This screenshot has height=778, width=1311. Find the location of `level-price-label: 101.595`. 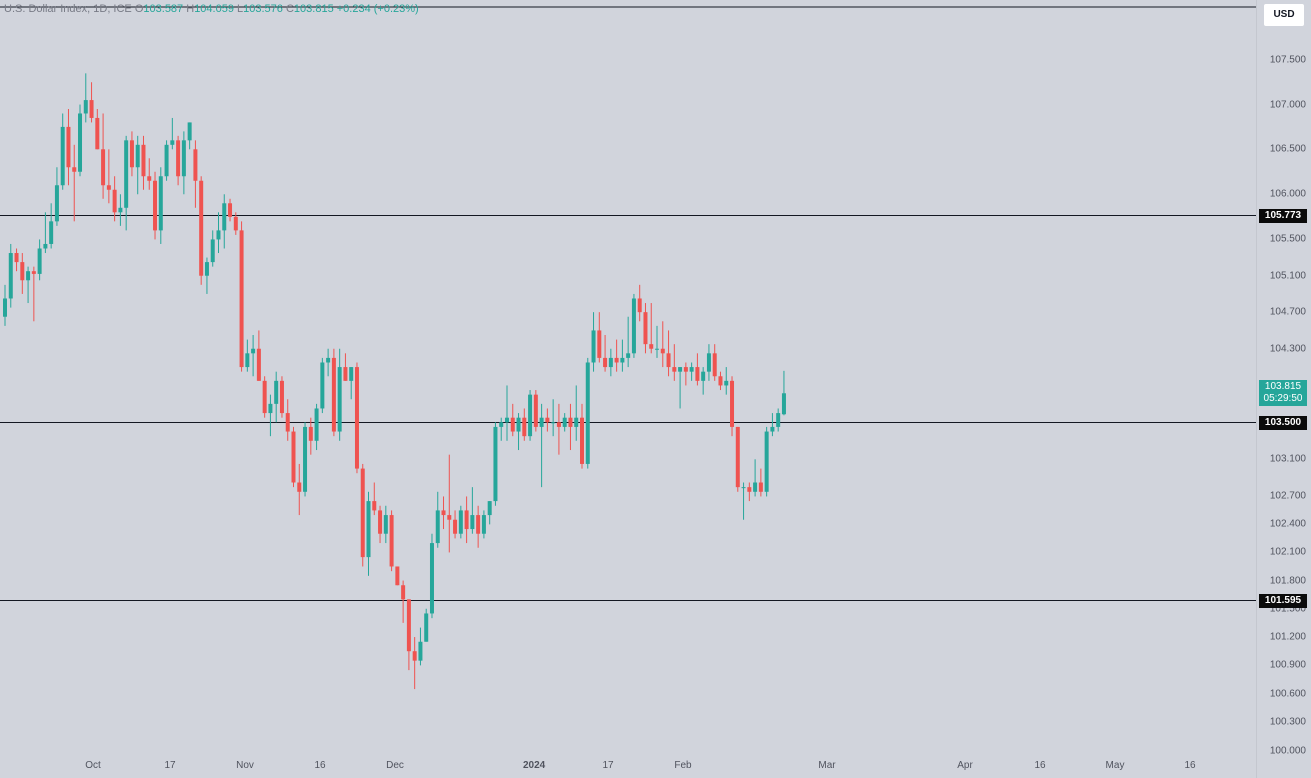

level-price-label: 101.595 is located at coordinates (1283, 600).